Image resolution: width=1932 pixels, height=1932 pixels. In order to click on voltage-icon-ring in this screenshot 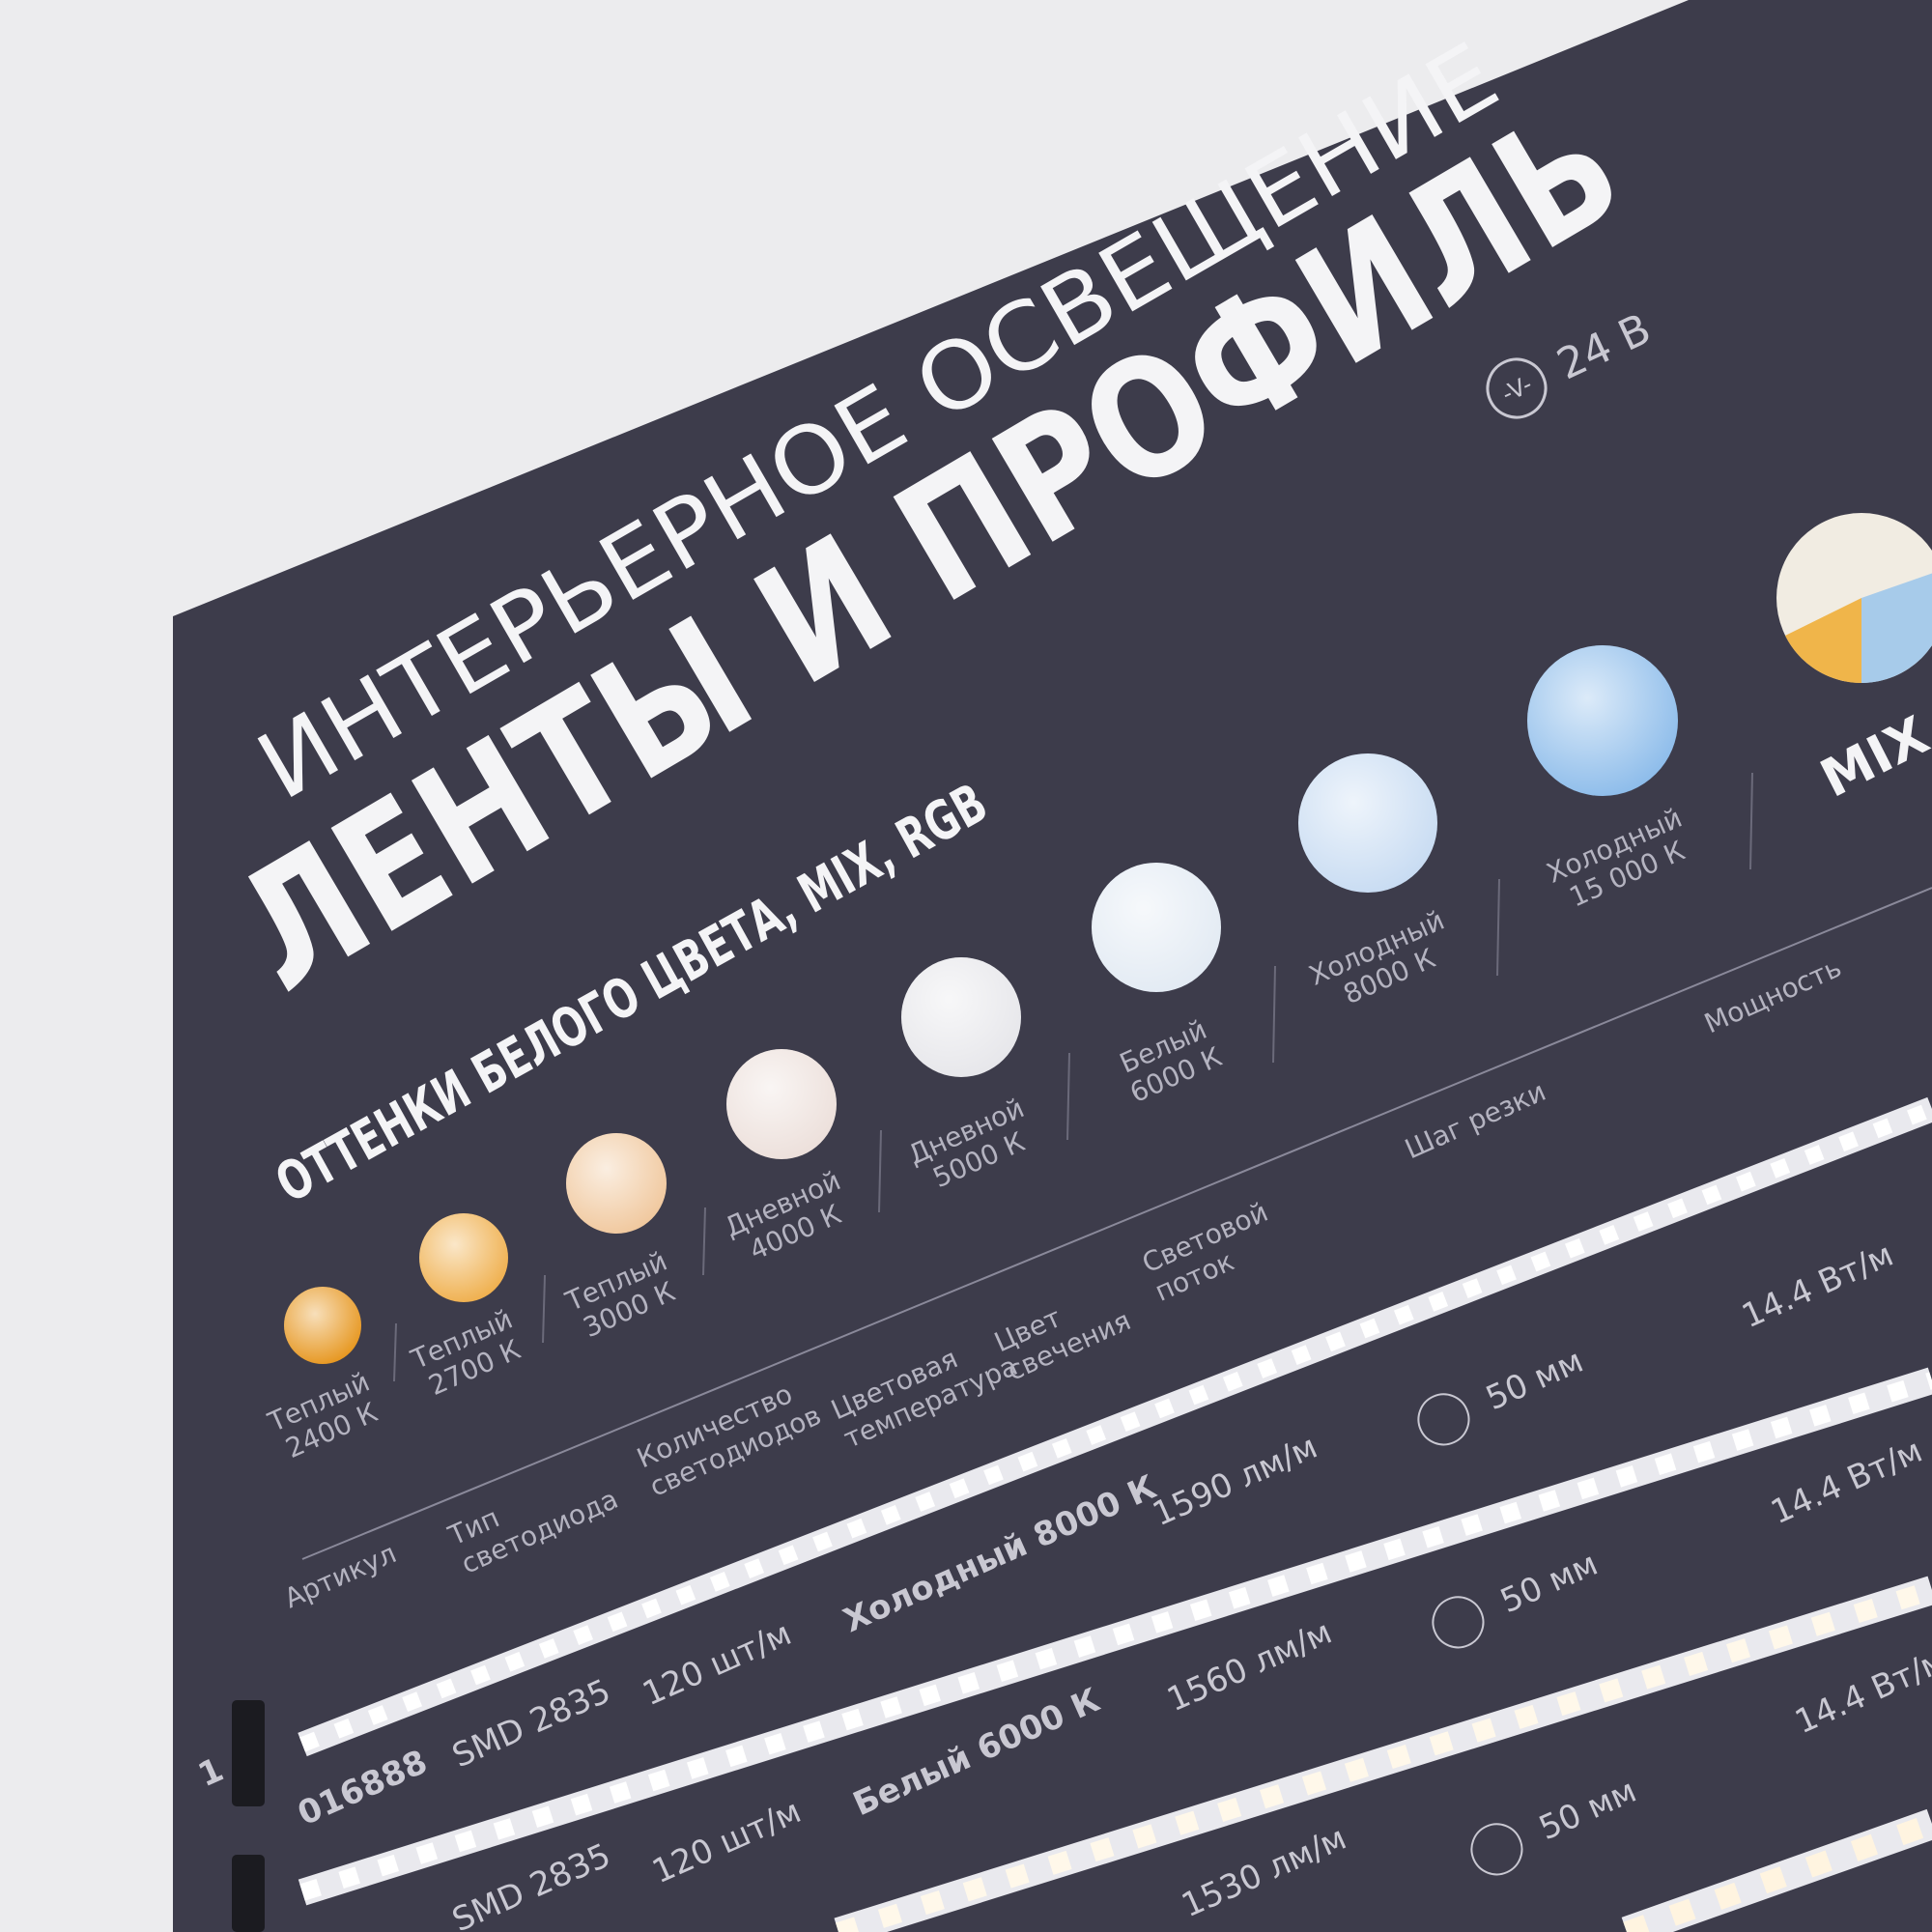, I will do `click(1517, 388)`.